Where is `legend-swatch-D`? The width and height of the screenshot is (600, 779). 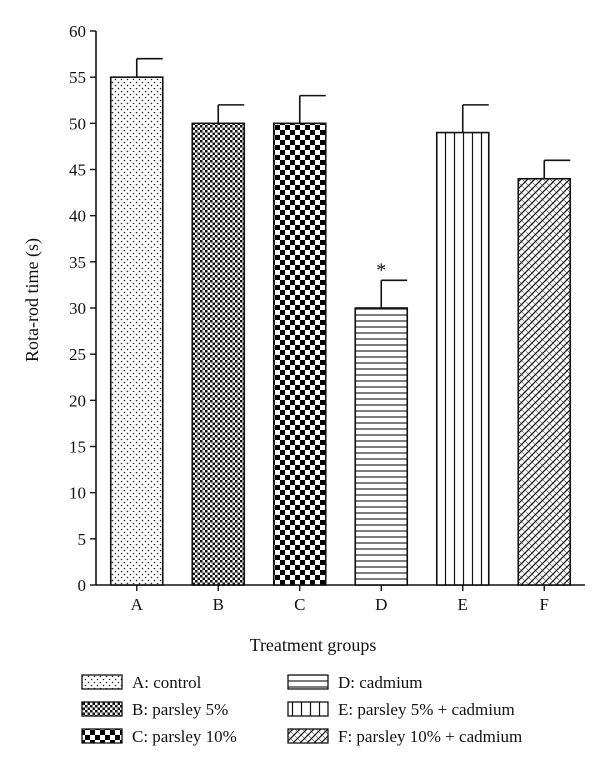 legend-swatch-D is located at coordinates (308, 682).